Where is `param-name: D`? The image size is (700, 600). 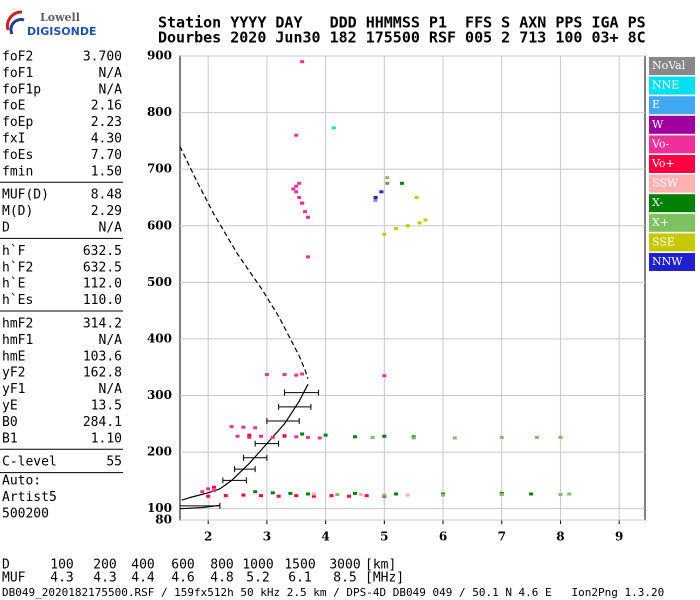 param-name: D is located at coordinates (6, 228).